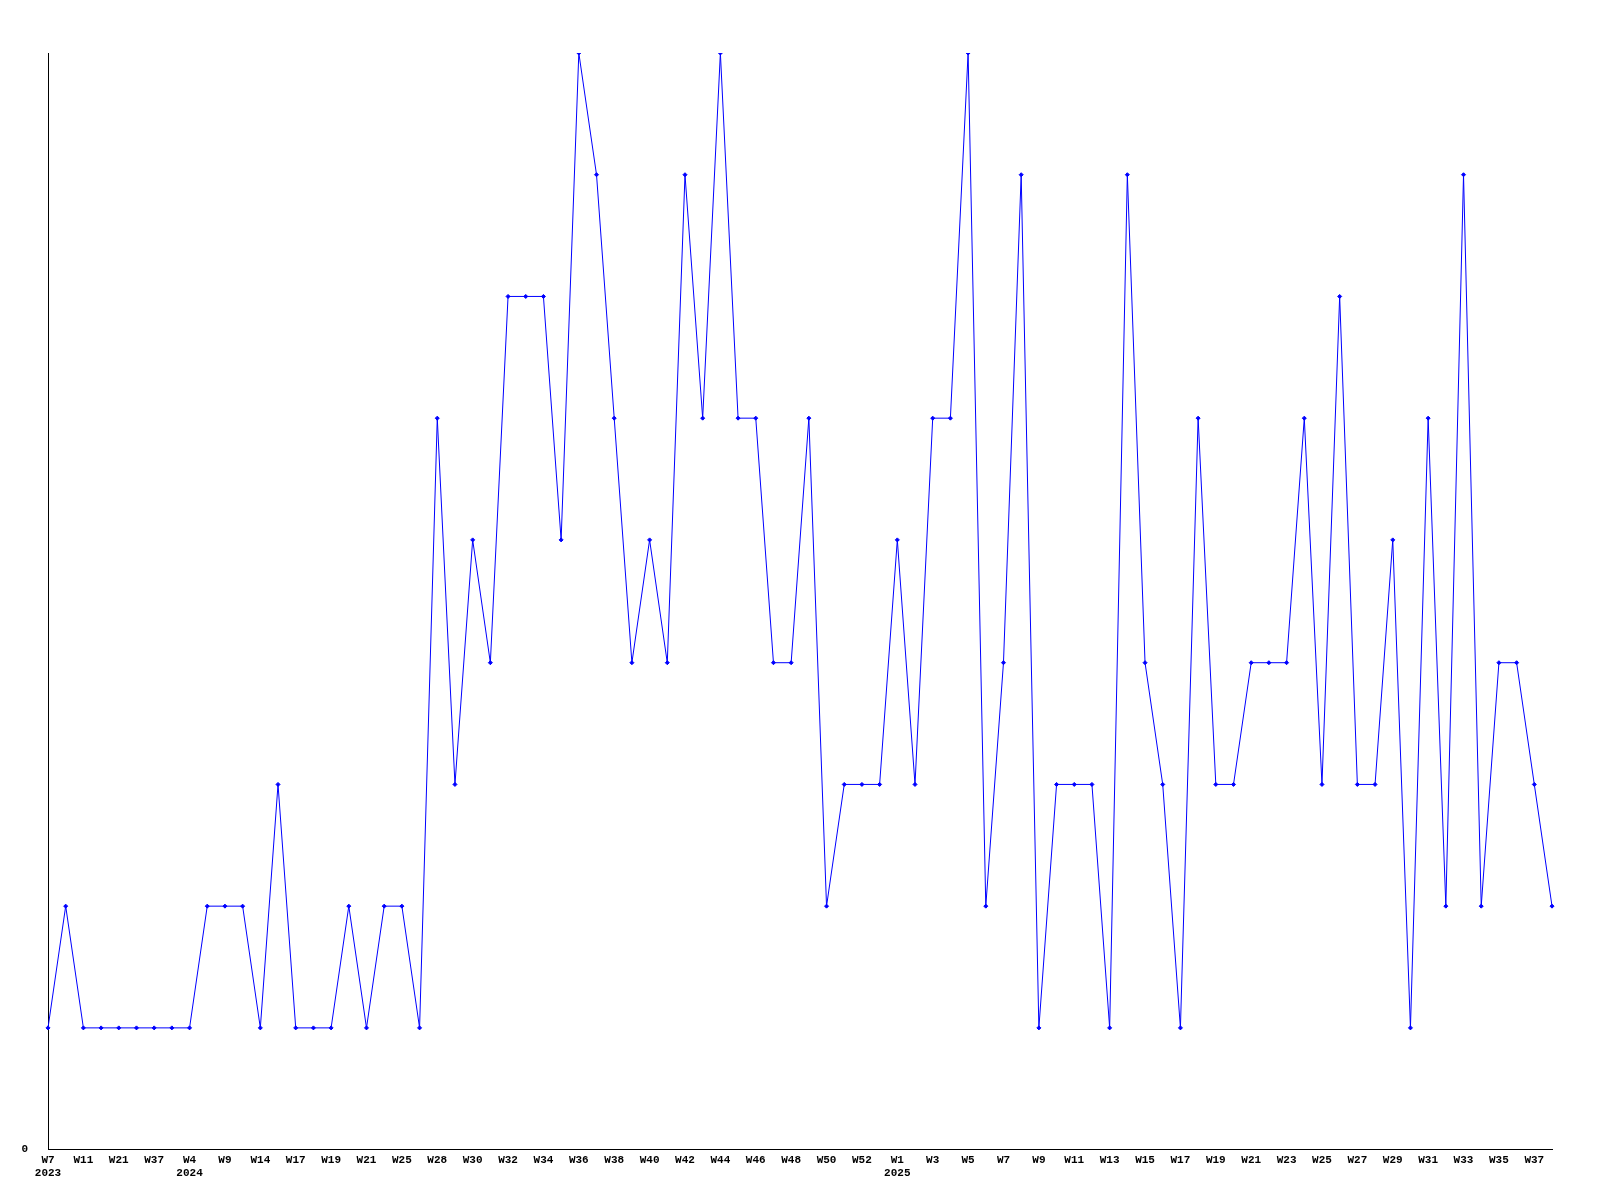 The image size is (1600, 1200). I want to click on x-tick-label: W14, so click(260, 1159).